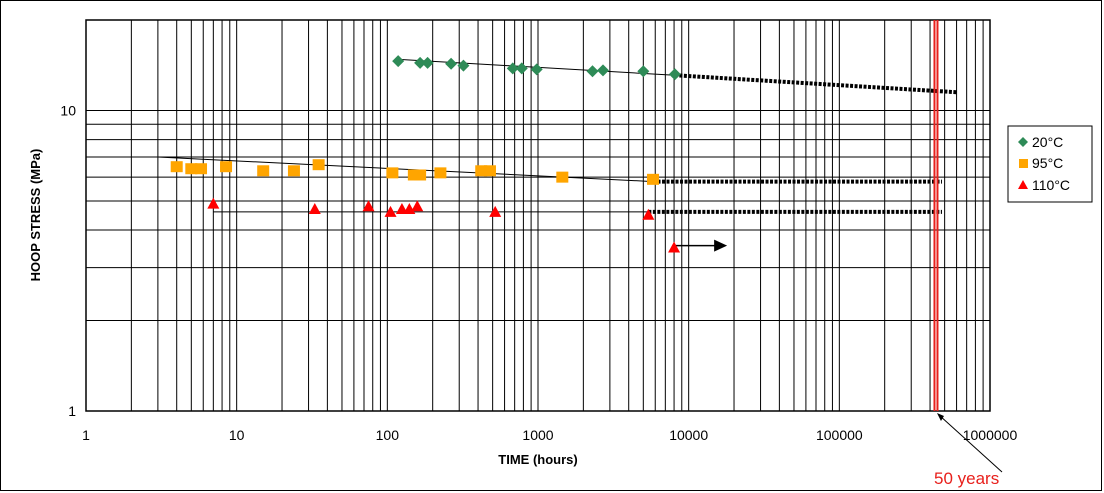  I want to click on x-tick-label: 100, so click(388, 435).